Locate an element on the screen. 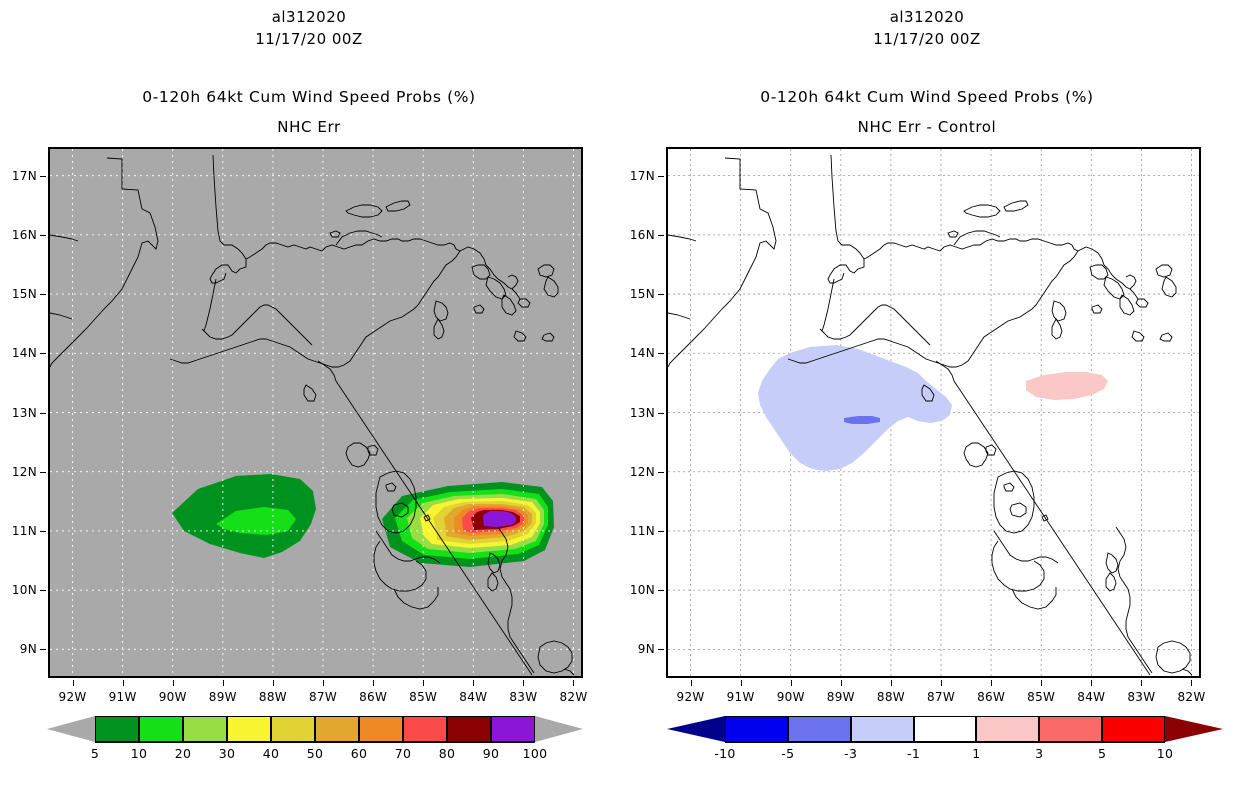 This screenshot has width=1236, height=800. colorbar-tick-label: 50 is located at coordinates (315, 753).